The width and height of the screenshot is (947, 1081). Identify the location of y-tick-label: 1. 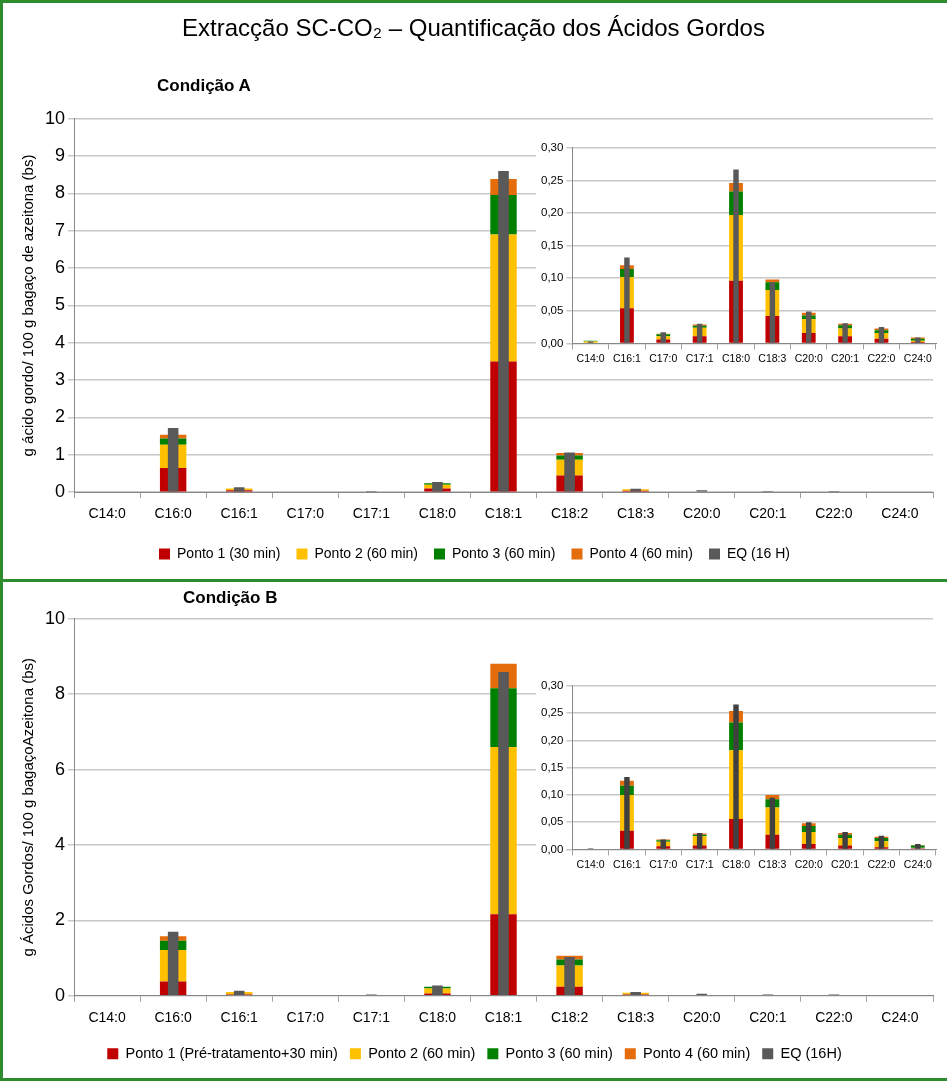
(60, 453).